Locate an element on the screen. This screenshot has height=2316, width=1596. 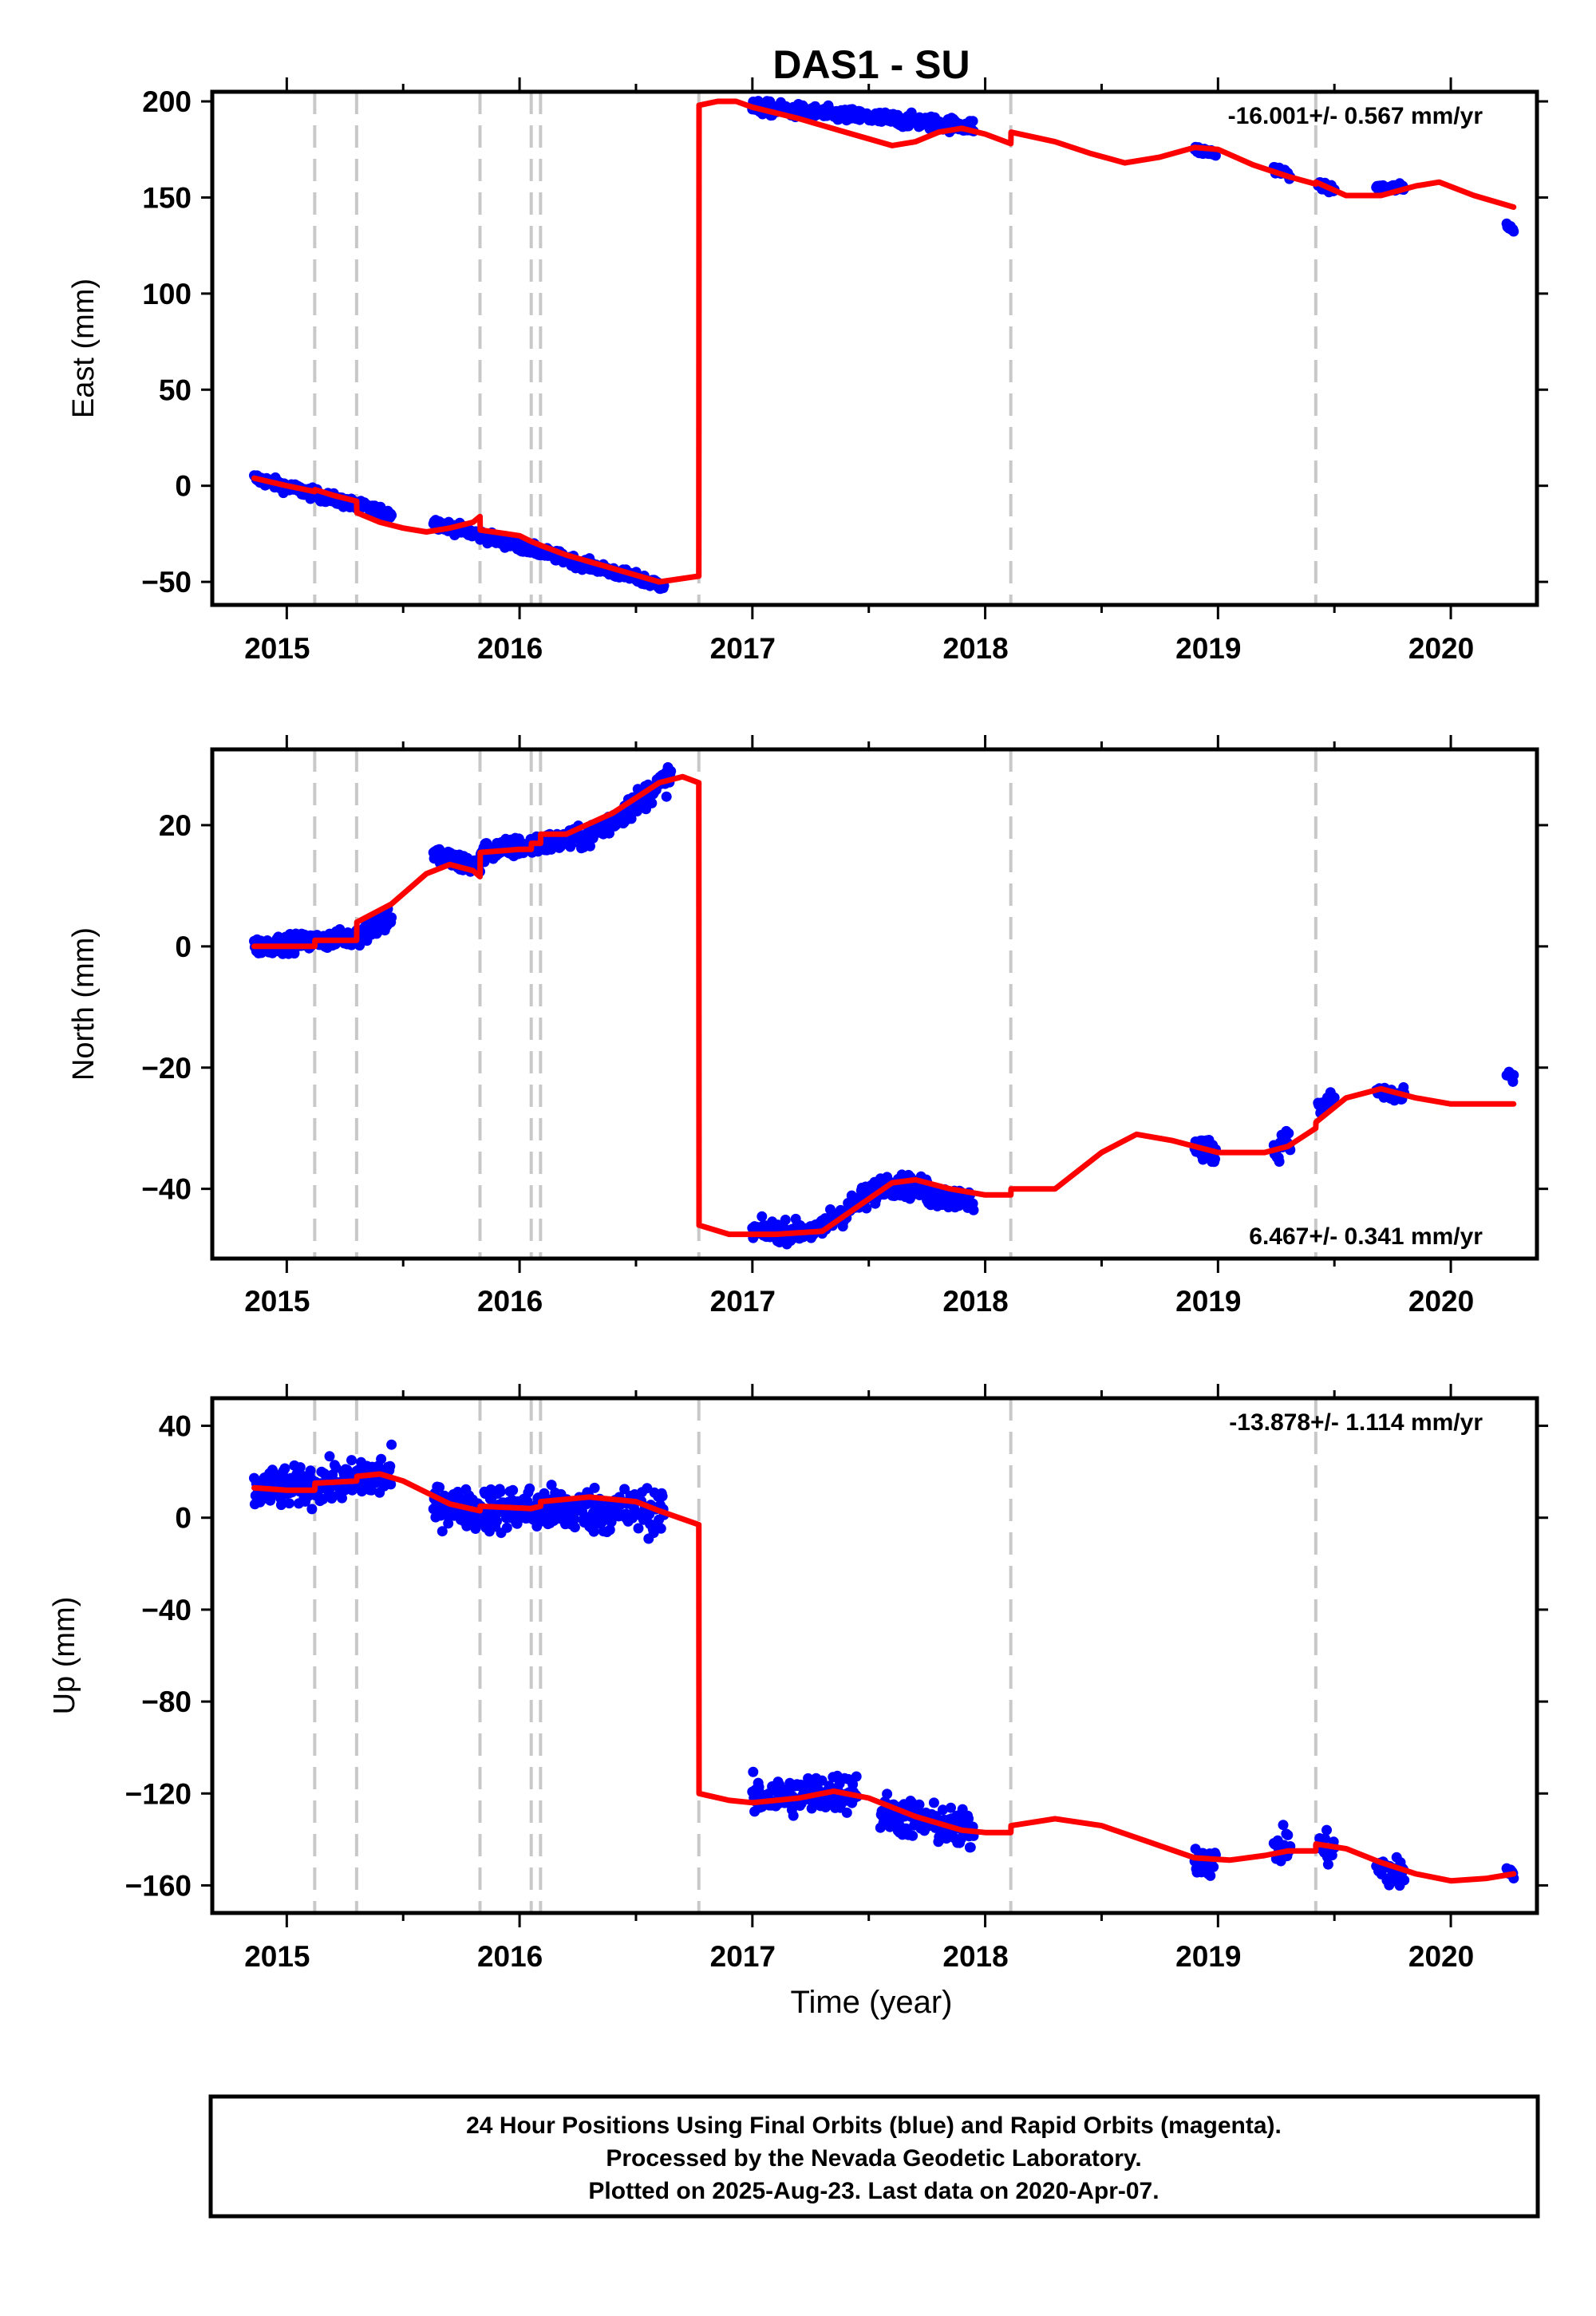
rate-label: -13.878+/- 1.114 mm/yr is located at coordinates (1356, 1422).